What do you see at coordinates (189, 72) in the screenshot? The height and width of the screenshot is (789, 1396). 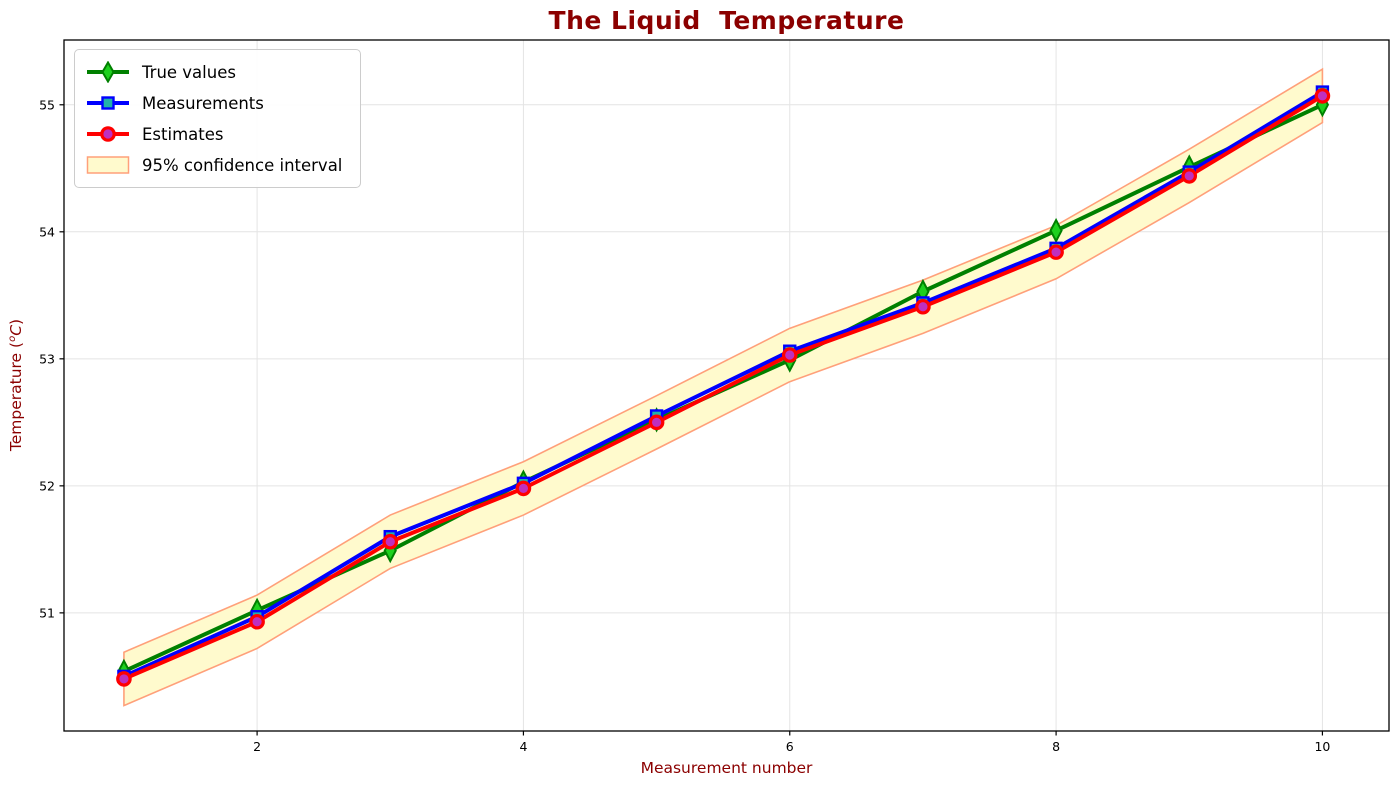 I see `legend-label-true-values: True values` at bounding box center [189, 72].